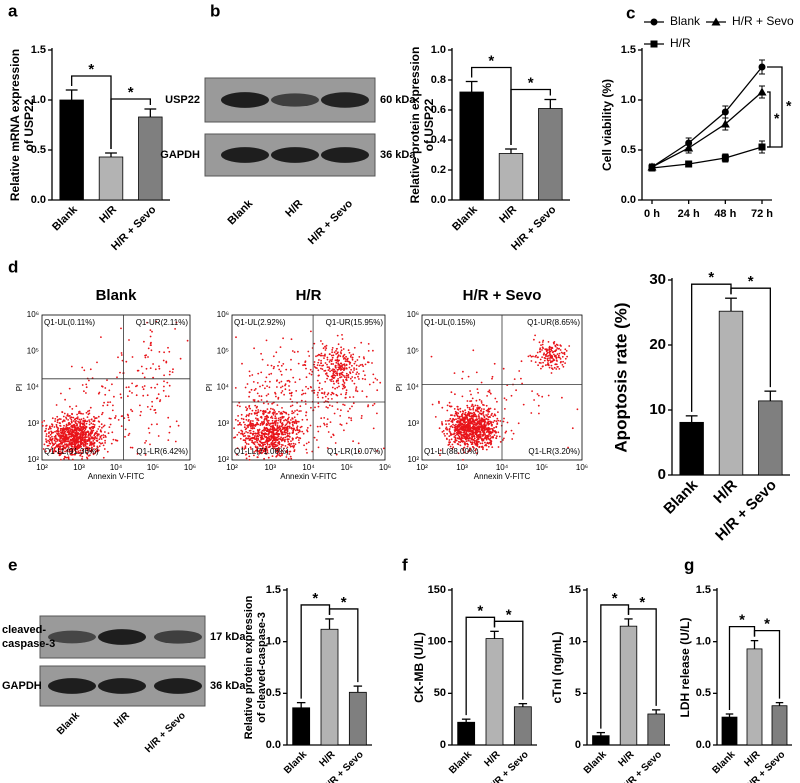 Image resolution: width=800 pixels, height=783 pixels. Describe the element at coordinates (15, 125) in the screenshot. I see `y-axis-label: Relative mRNA expression` at that location.